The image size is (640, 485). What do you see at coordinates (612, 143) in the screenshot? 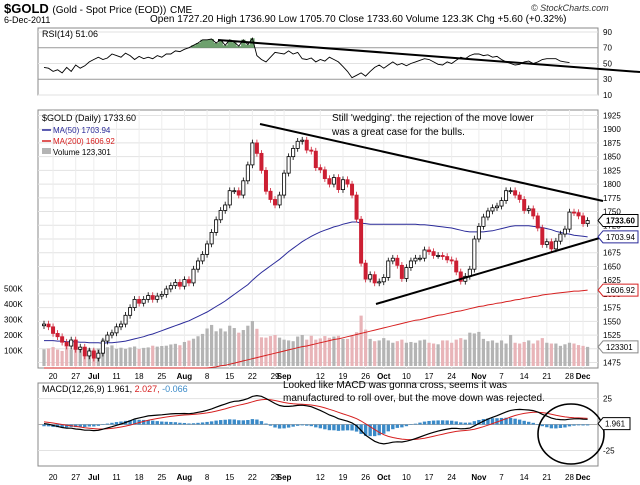
I see `price-tick-label: 1875` at bounding box center [612, 143].